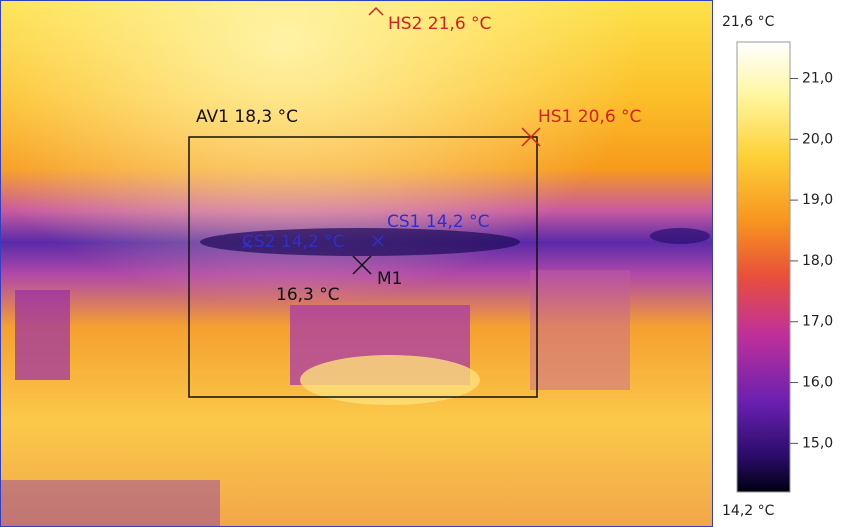 The width and height of the screenshot is (841, 527). Describe the element at coordinates (817, 322) in the screenshot. I see `colorbar-tick-label: 17,0` at that location.